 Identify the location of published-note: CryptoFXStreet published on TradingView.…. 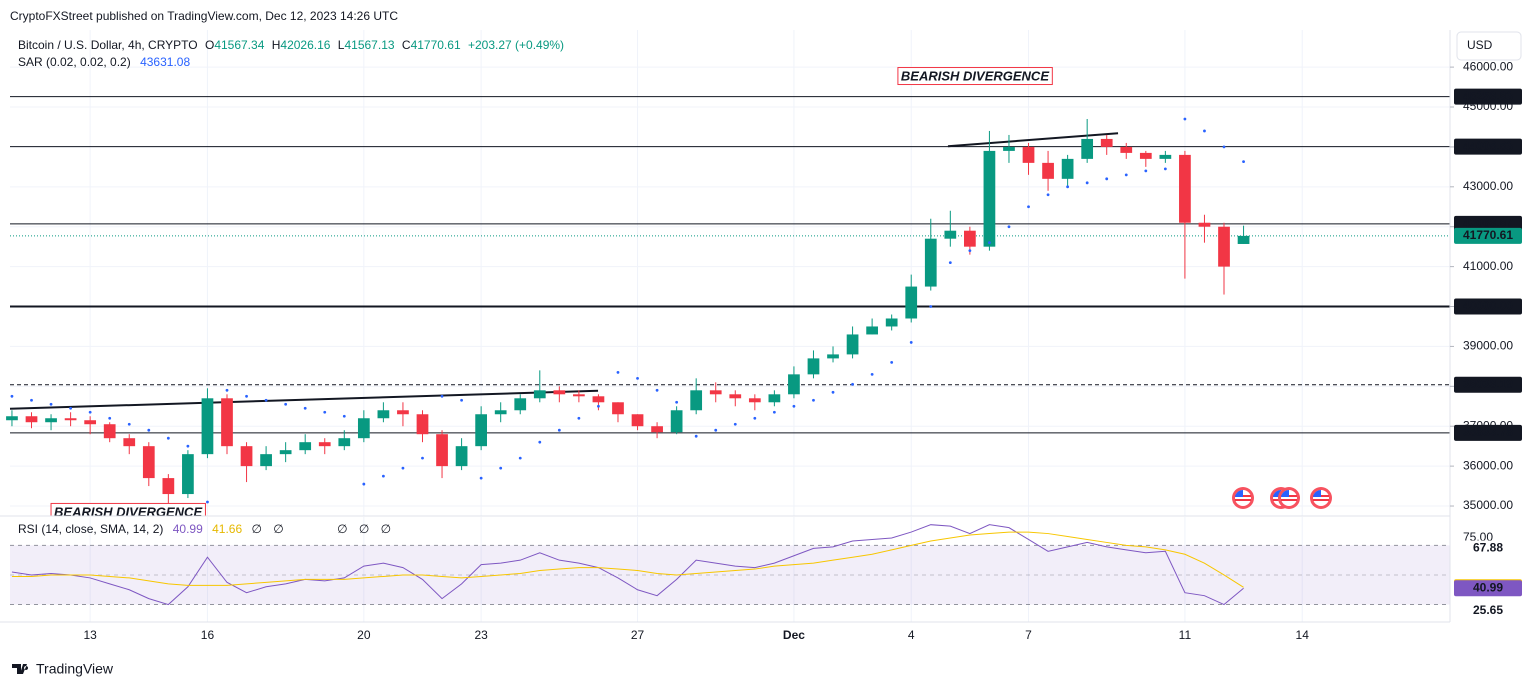
(204, 16).